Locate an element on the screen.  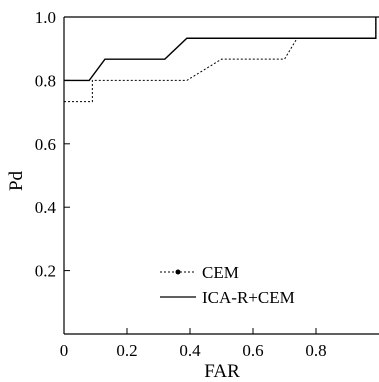
legend-icar-label: ICA-R+CEM is located at coordinates (248, 297).